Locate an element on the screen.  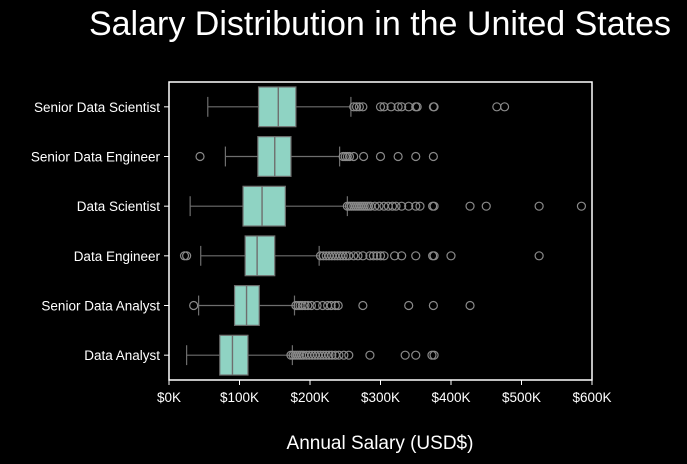
y-tick-label: Senior Data Engineer is located at coordinates (96, 157).